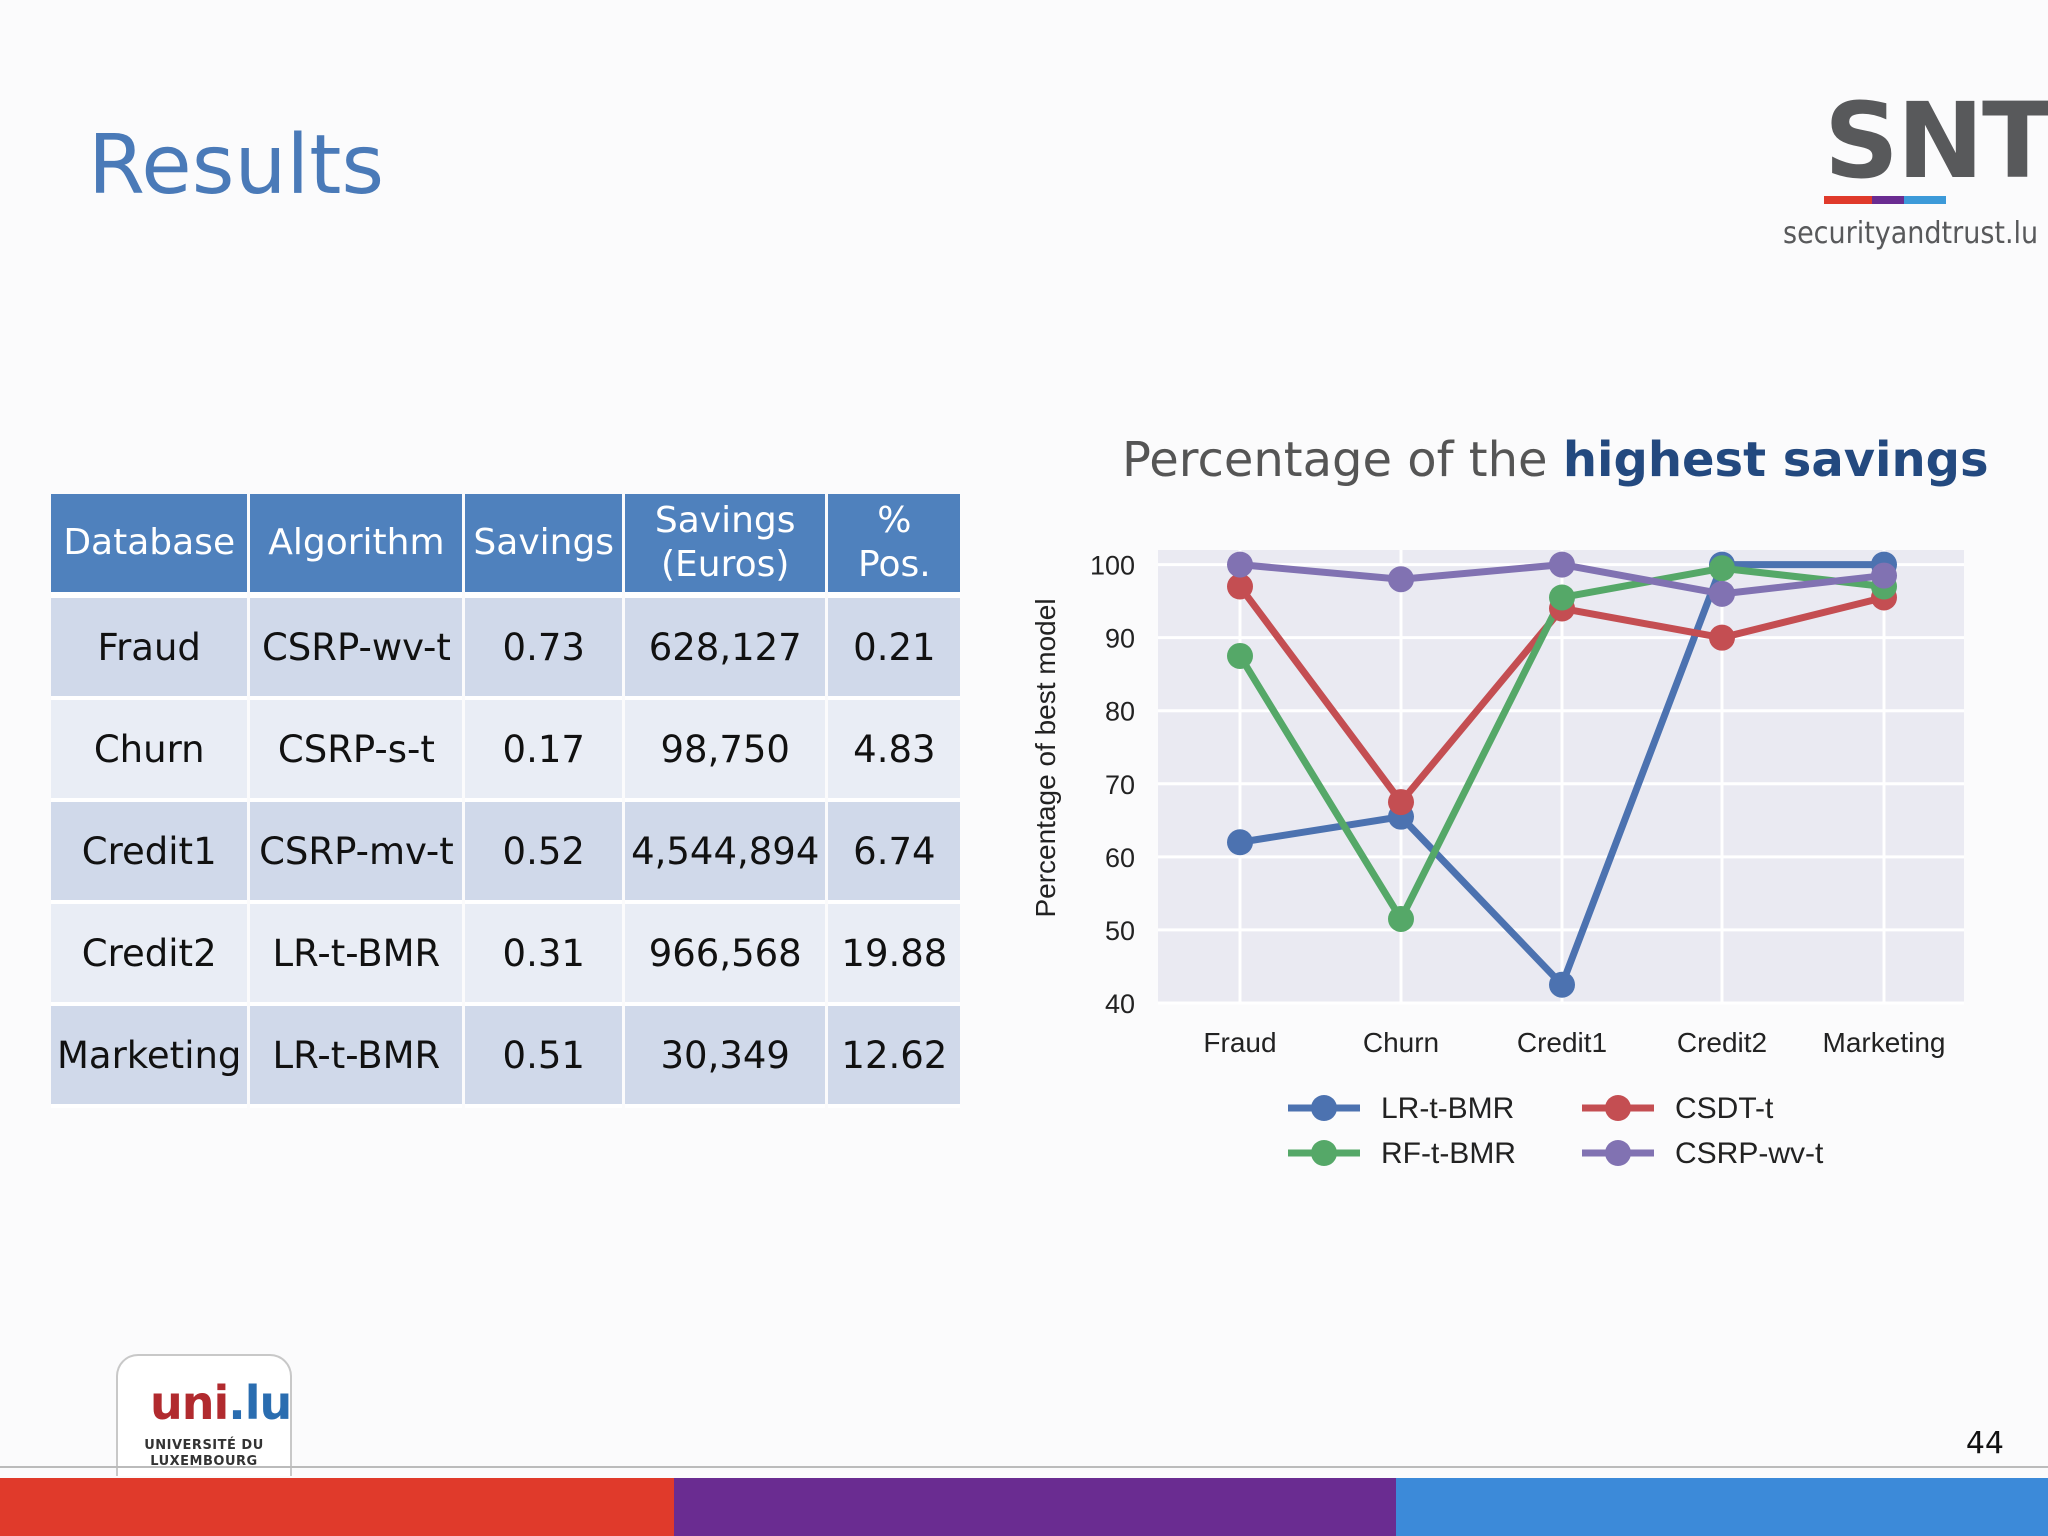 The image size is (2048, 1536). Describe the element at coordinates (1888, 200) in the screenshot. I see `snt-logo-bar-purple` at that location.